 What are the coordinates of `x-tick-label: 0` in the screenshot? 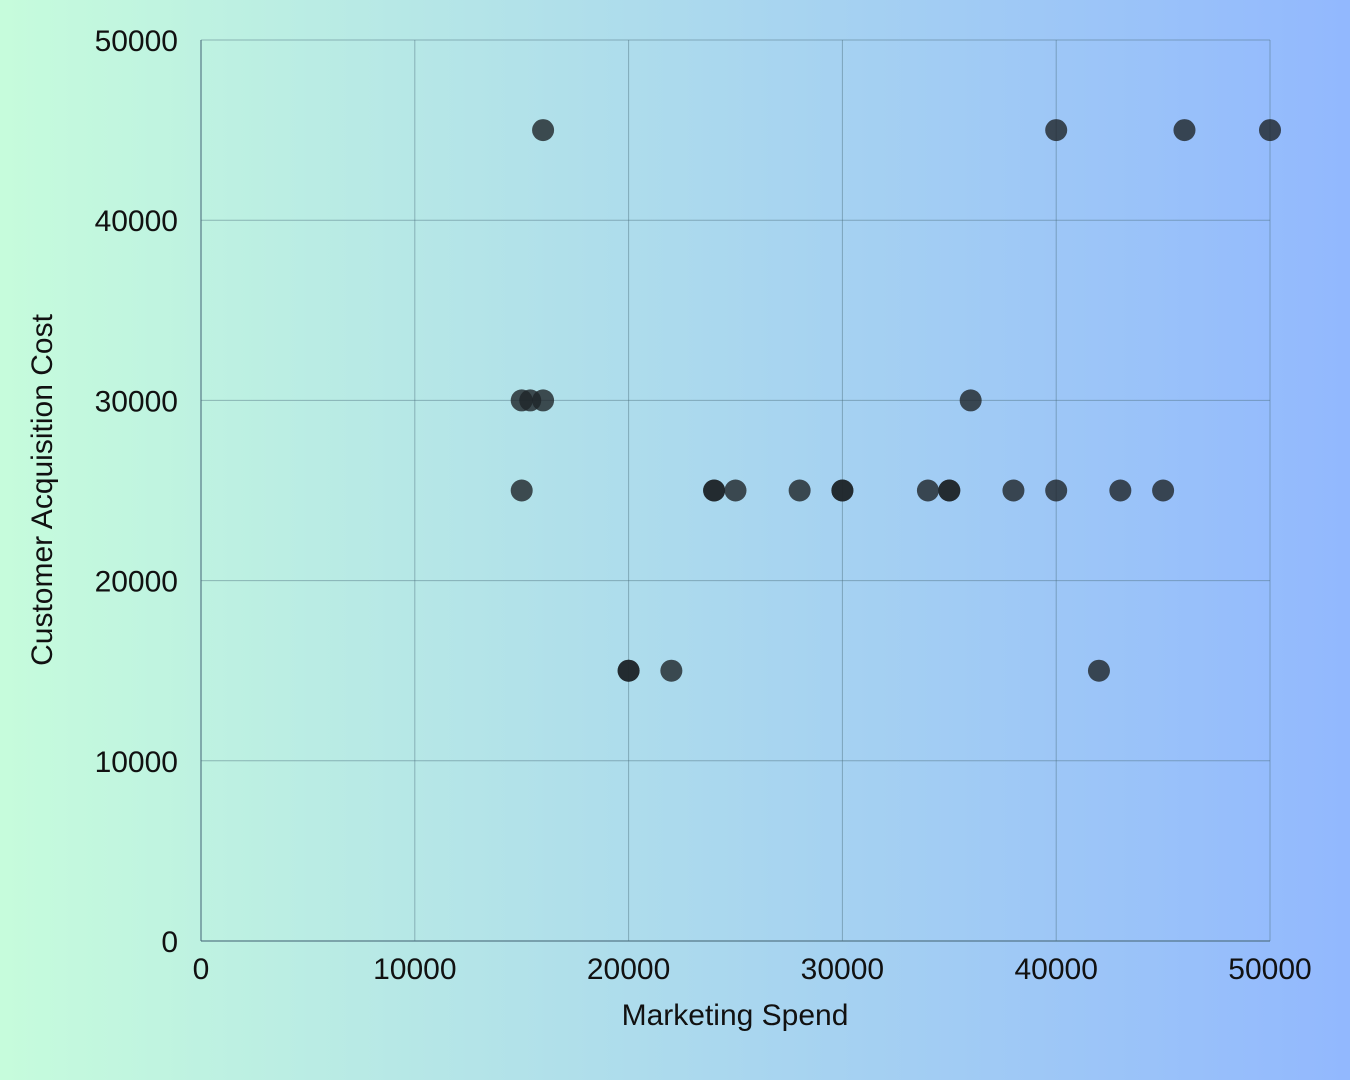 It's located at (201, 969).